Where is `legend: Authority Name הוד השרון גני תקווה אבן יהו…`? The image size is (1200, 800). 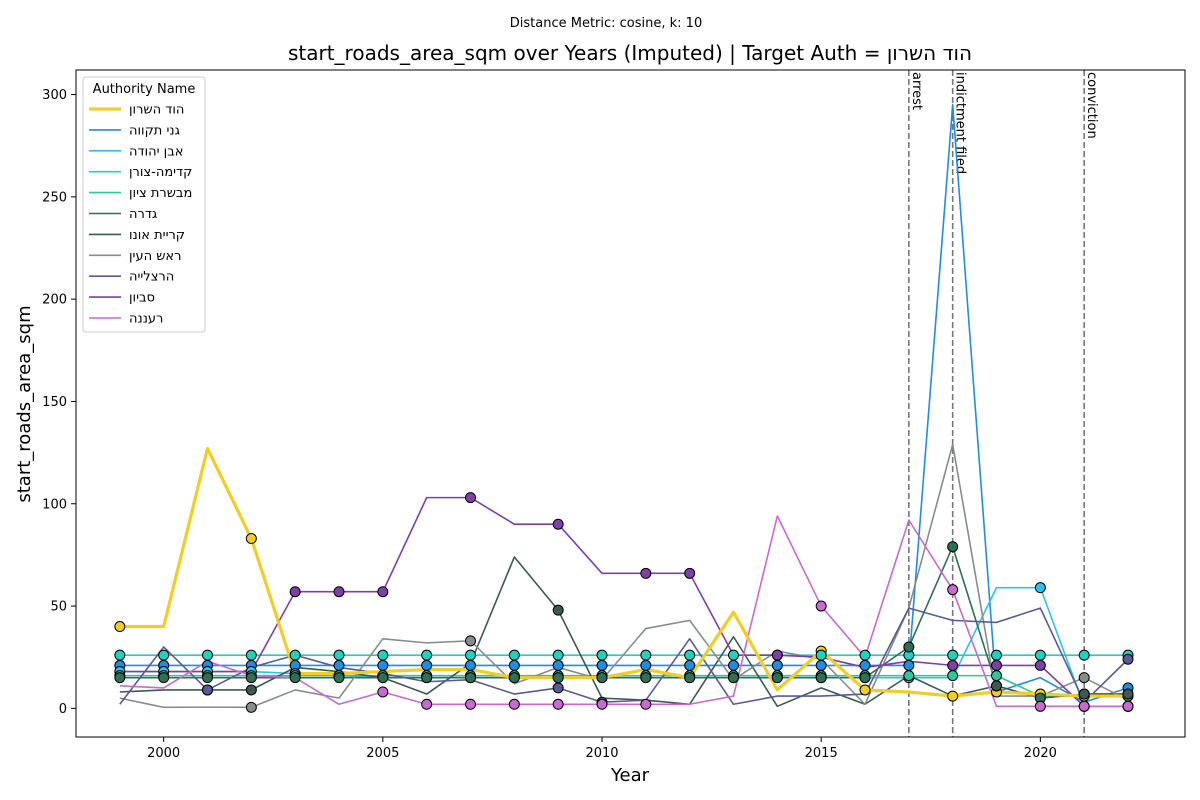
legend: Authority Name הוד השרון גני תקווה אבן יהו… is located at coordinates (144, 204).